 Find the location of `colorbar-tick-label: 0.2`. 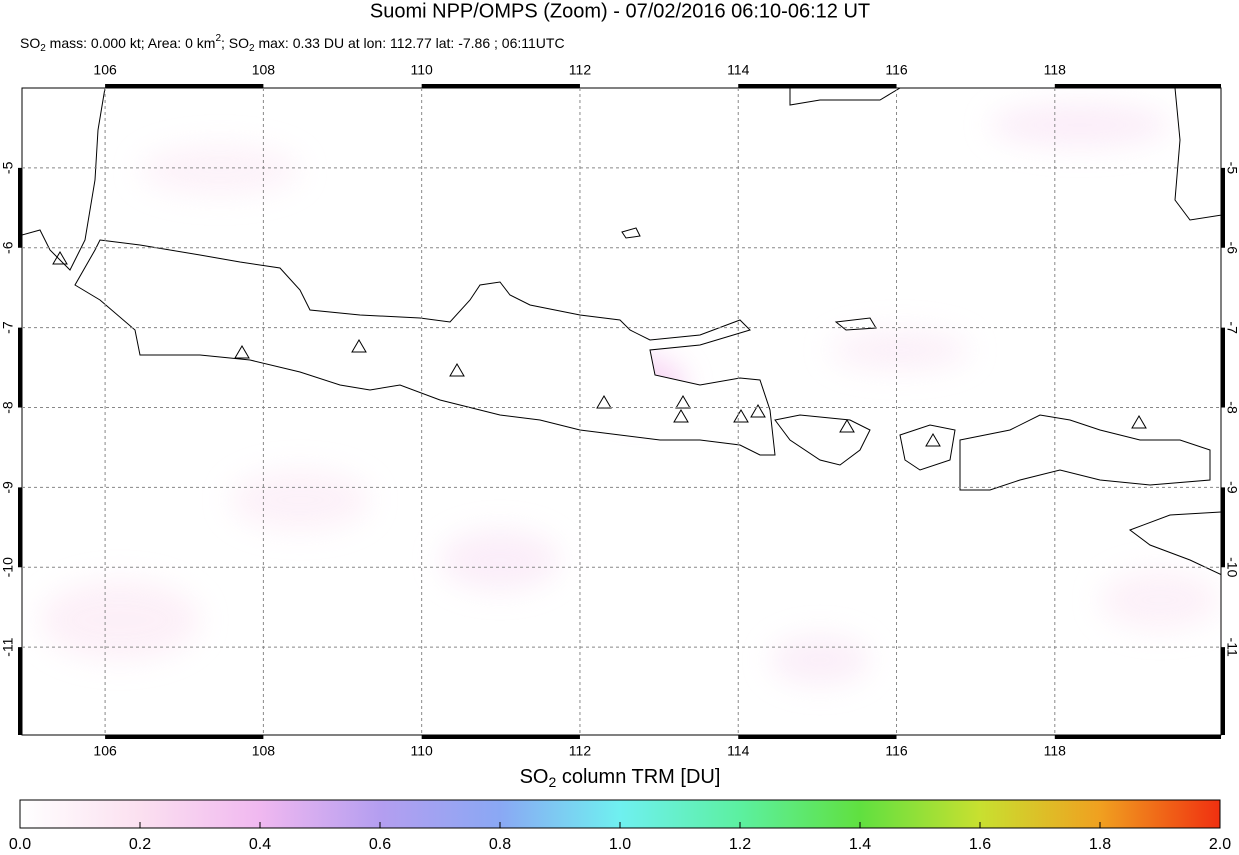

colorbar-tick-label: 0.2 is located at coordinates (140, 844).